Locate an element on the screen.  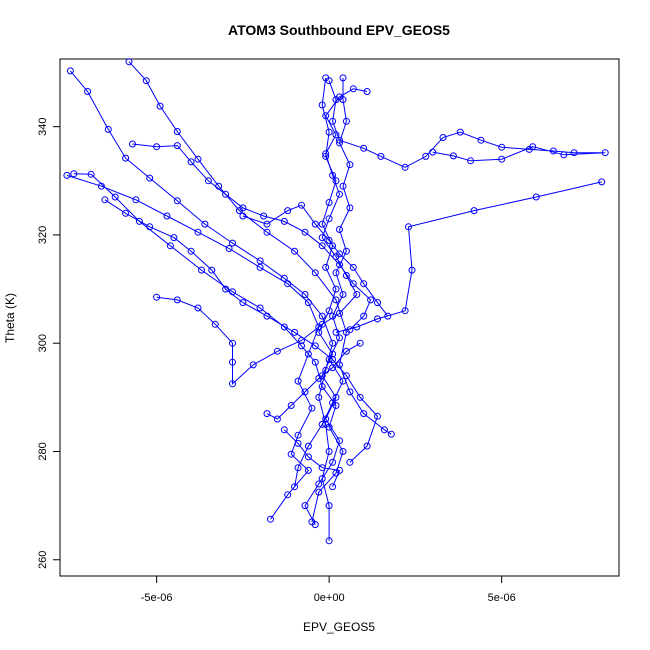
x-tick-label: 0e+00 is located at coordinates (329, 598).